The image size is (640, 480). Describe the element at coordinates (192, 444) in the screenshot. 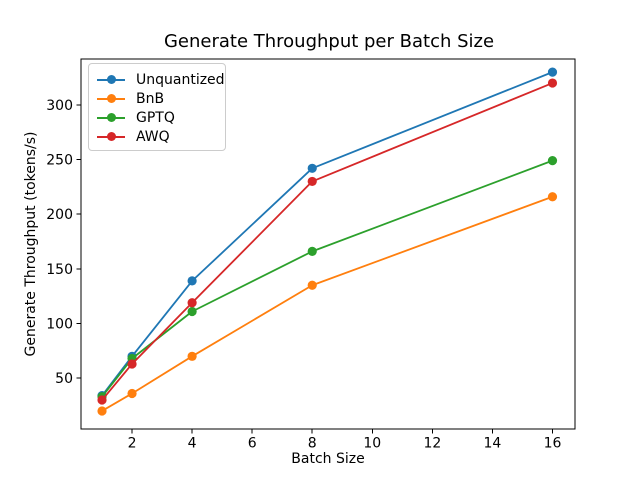

I see `x-tick-label: 4` at that location.